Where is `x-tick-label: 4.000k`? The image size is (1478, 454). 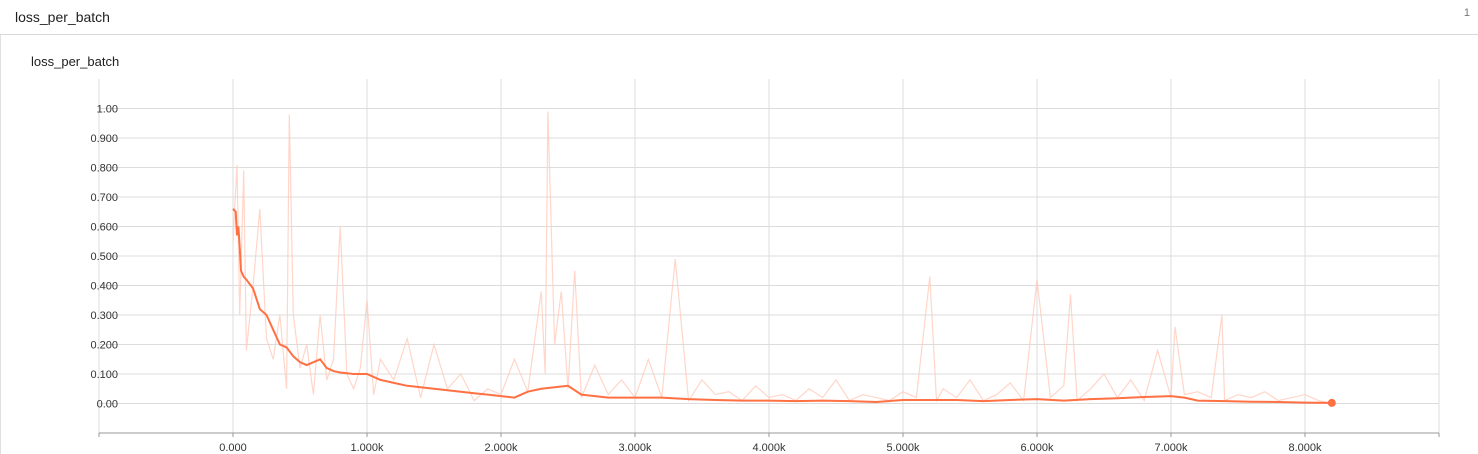 x-tick-label: 4.000k is located at coordinates (769, 448).